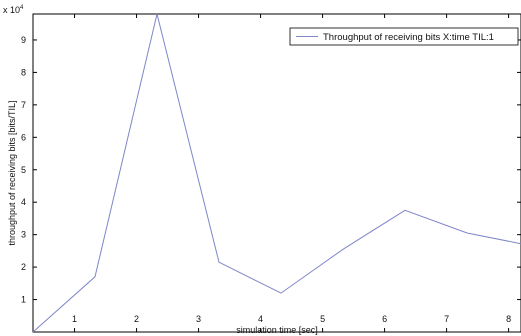 The width and height of the screenshot is (521, 336). I want to click on y-tick-label: 7, so click(23, 105).